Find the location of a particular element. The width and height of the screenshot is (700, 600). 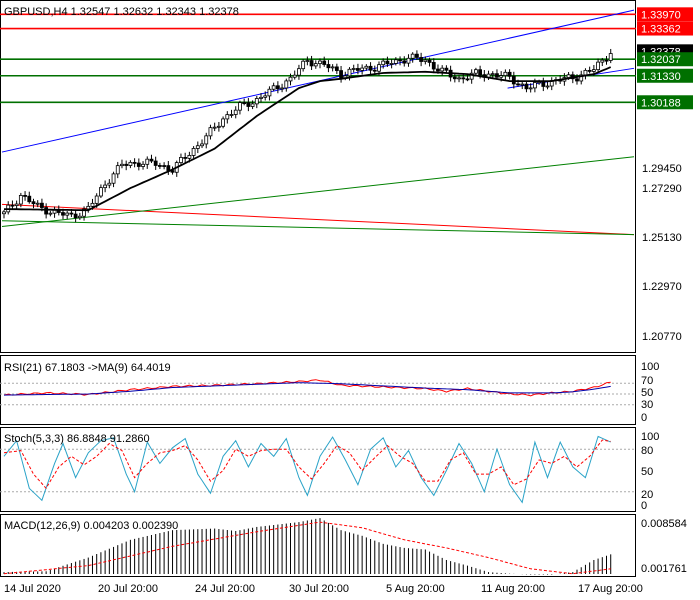

rsi-tick-label: 100 is located at coordinates (650, 367).